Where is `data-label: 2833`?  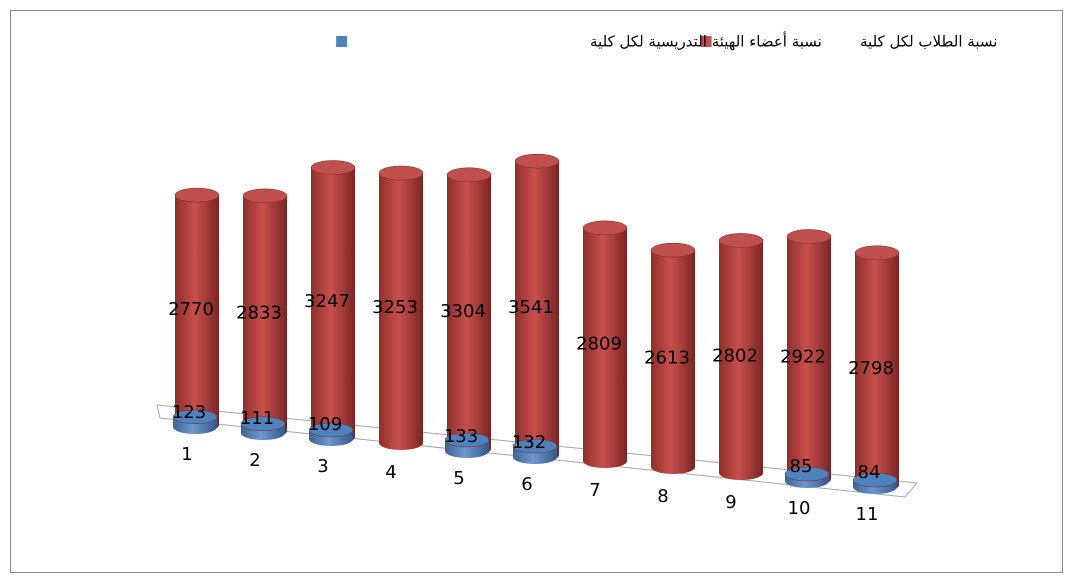 data-label: 2833 is located at coordinates (259, 312).